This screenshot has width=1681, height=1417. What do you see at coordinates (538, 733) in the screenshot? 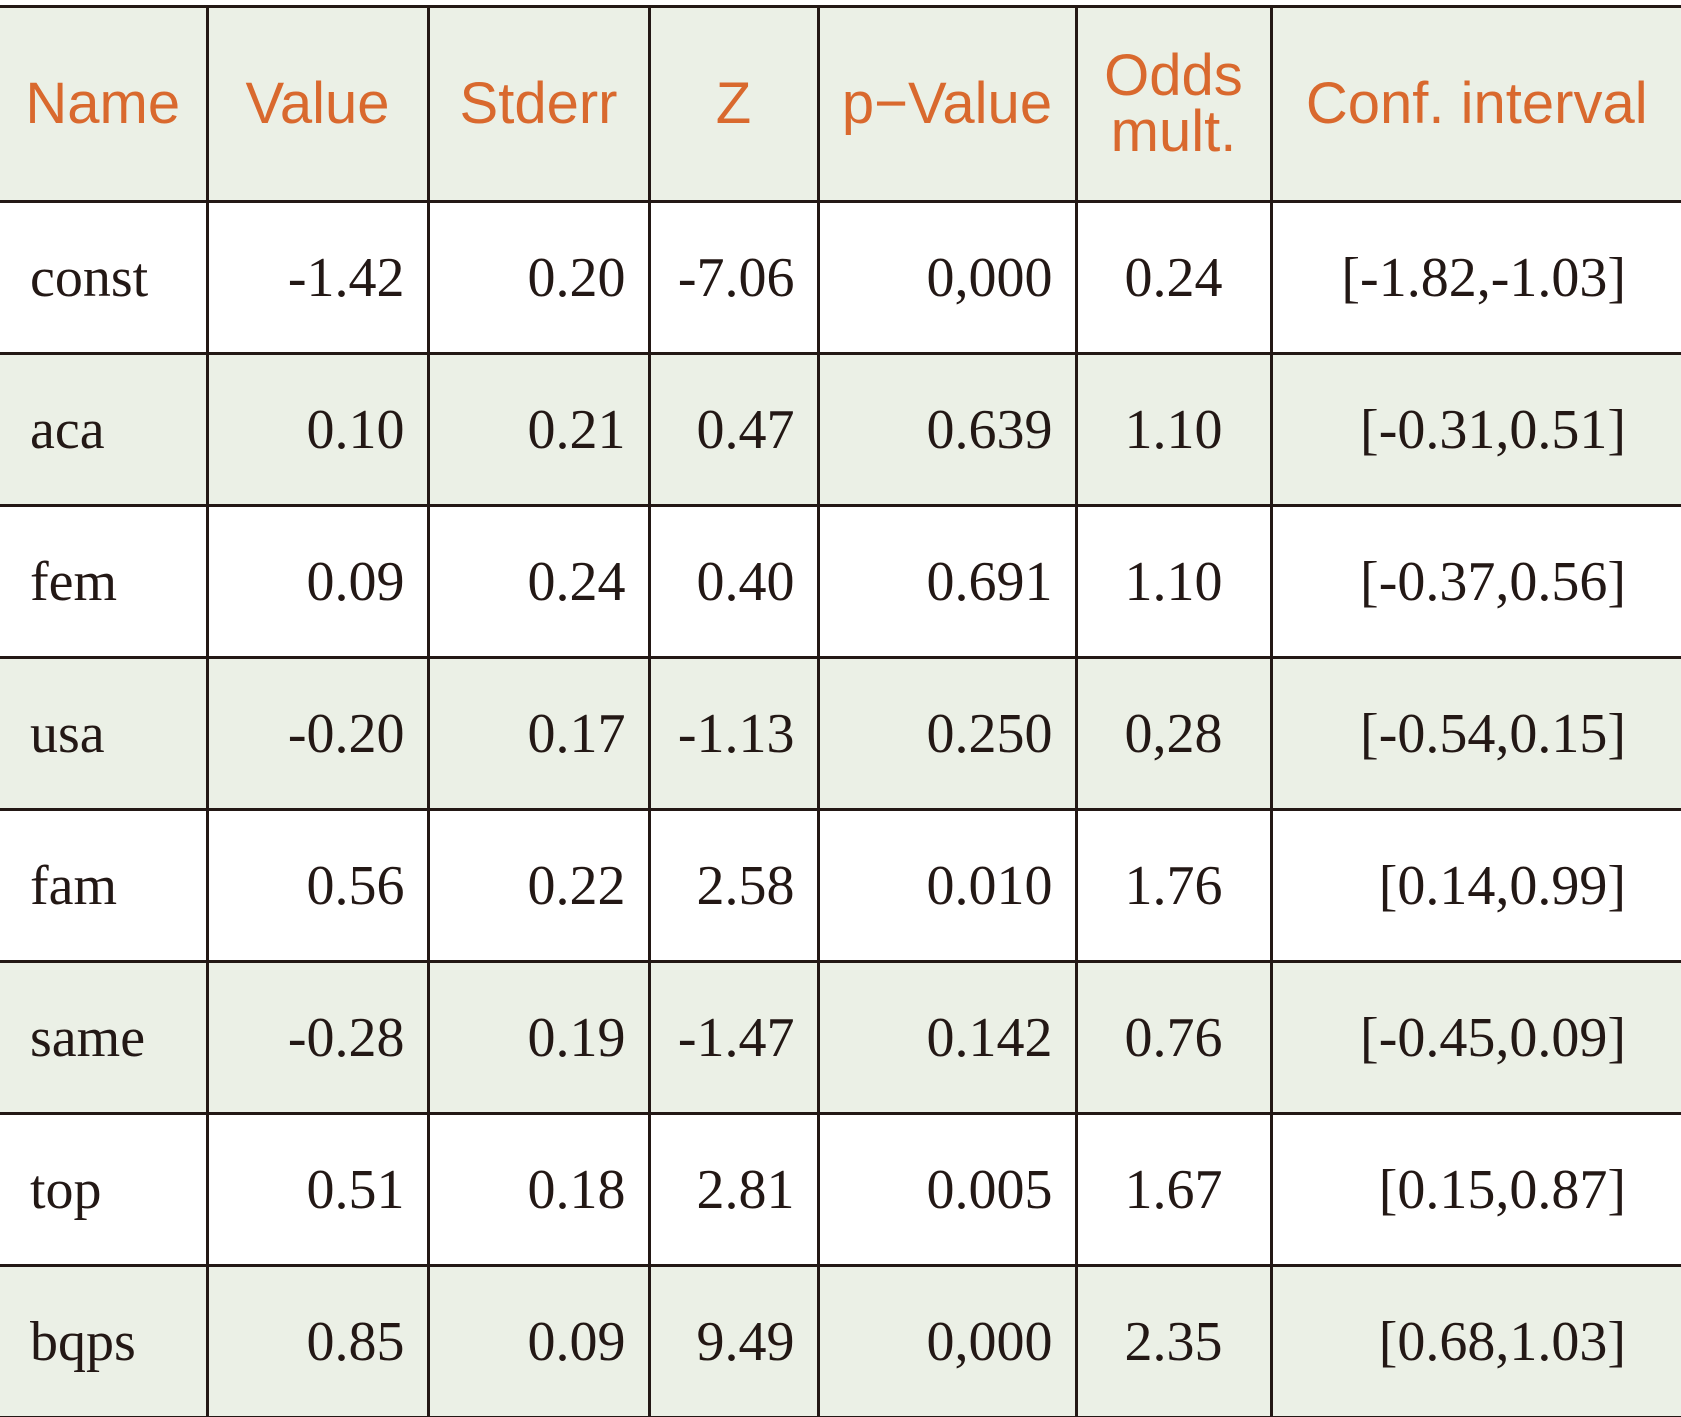
I see `table-cell: 0.17` at bounding box center [538, 733].